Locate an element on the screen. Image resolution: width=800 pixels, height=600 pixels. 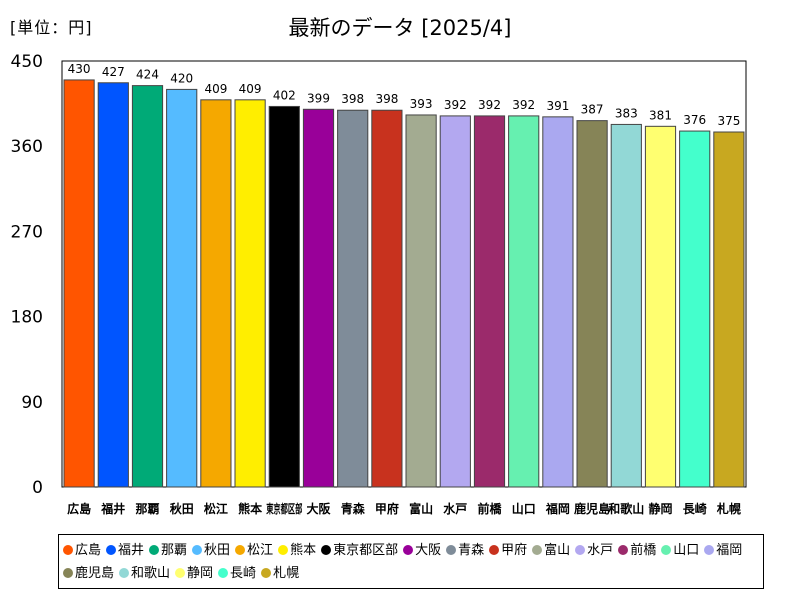
legend-item: 札幌 is located at coordinates (280, 573).